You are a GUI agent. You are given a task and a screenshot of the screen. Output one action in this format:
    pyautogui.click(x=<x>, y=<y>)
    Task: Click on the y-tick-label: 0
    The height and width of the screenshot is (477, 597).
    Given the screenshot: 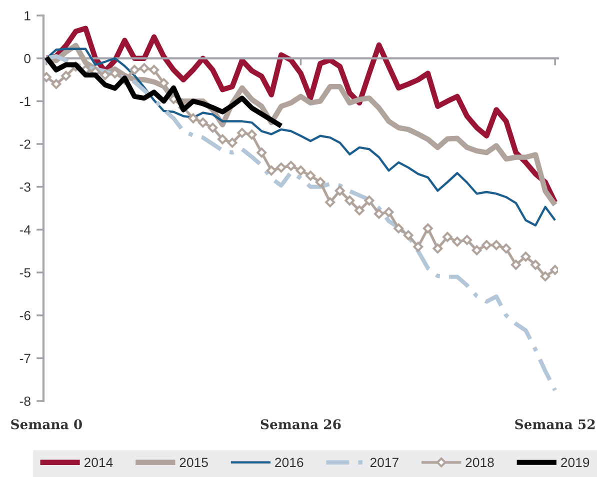 What is the action you would take?
    pyautogui.click(x=27, y=59)
    